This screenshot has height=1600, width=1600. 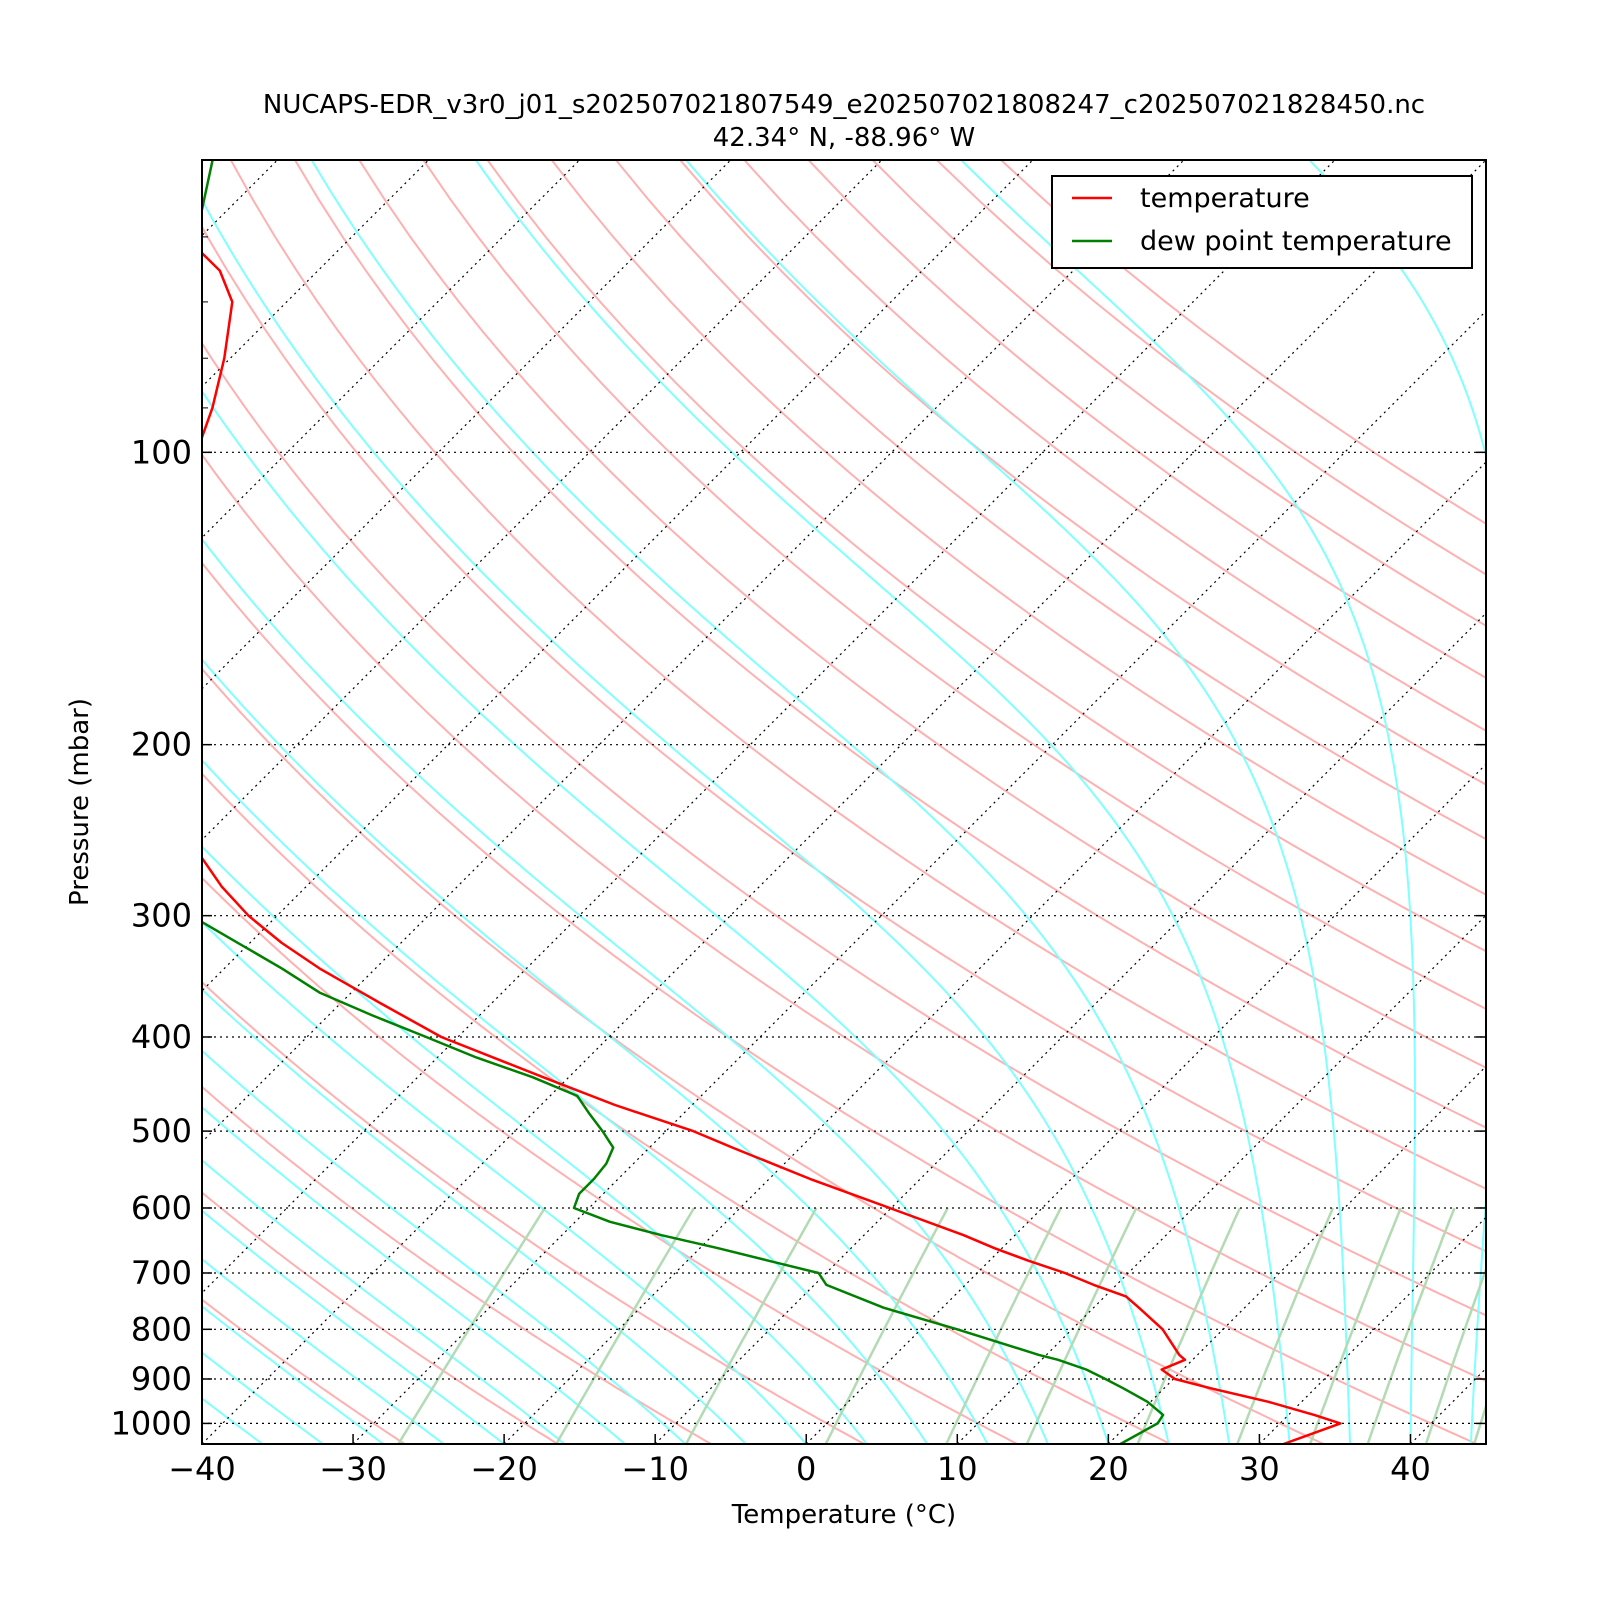 What do you see at coordinates (161, 1379) in the screenshot?
I see `y-tick-label: 900` at bounding box center [161, 1379].